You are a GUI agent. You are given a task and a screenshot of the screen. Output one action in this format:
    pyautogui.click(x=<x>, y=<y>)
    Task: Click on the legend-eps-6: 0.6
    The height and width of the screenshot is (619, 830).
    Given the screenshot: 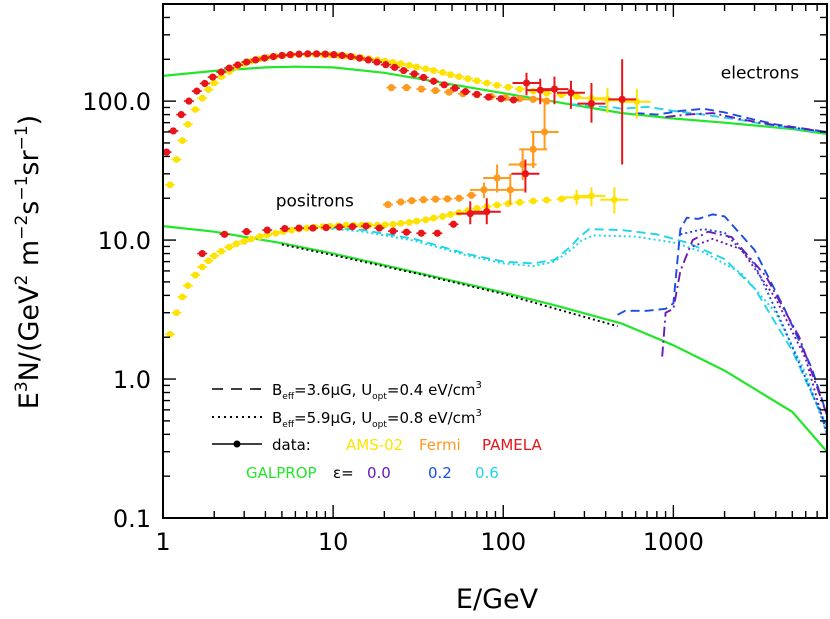 What is the action you would take?
    pyautogui.click(x=487, y=473)
    